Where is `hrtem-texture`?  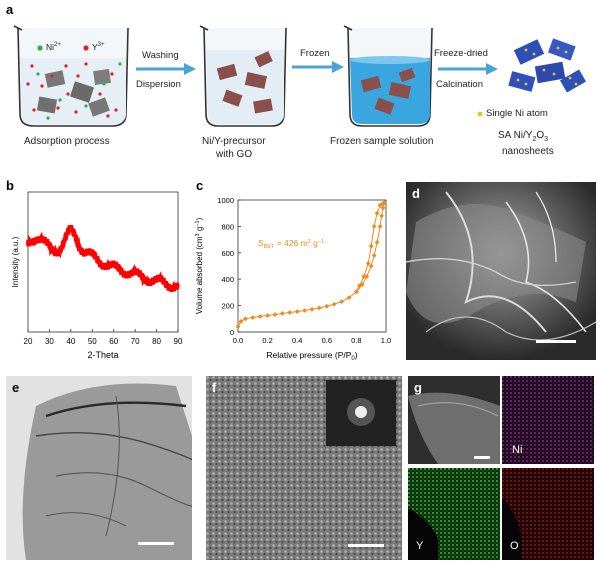 hrtem-texture is located at coordinates (304, 468).